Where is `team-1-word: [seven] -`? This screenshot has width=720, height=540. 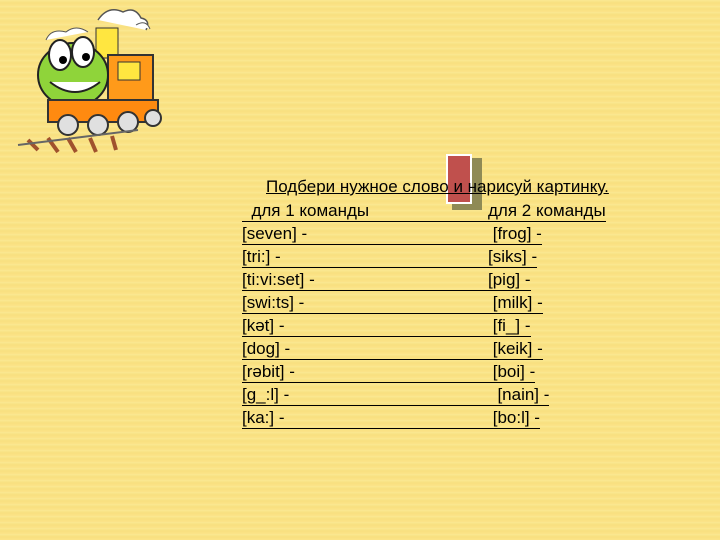
team-1-word: [seven] - is located at coordinates (365, 234).